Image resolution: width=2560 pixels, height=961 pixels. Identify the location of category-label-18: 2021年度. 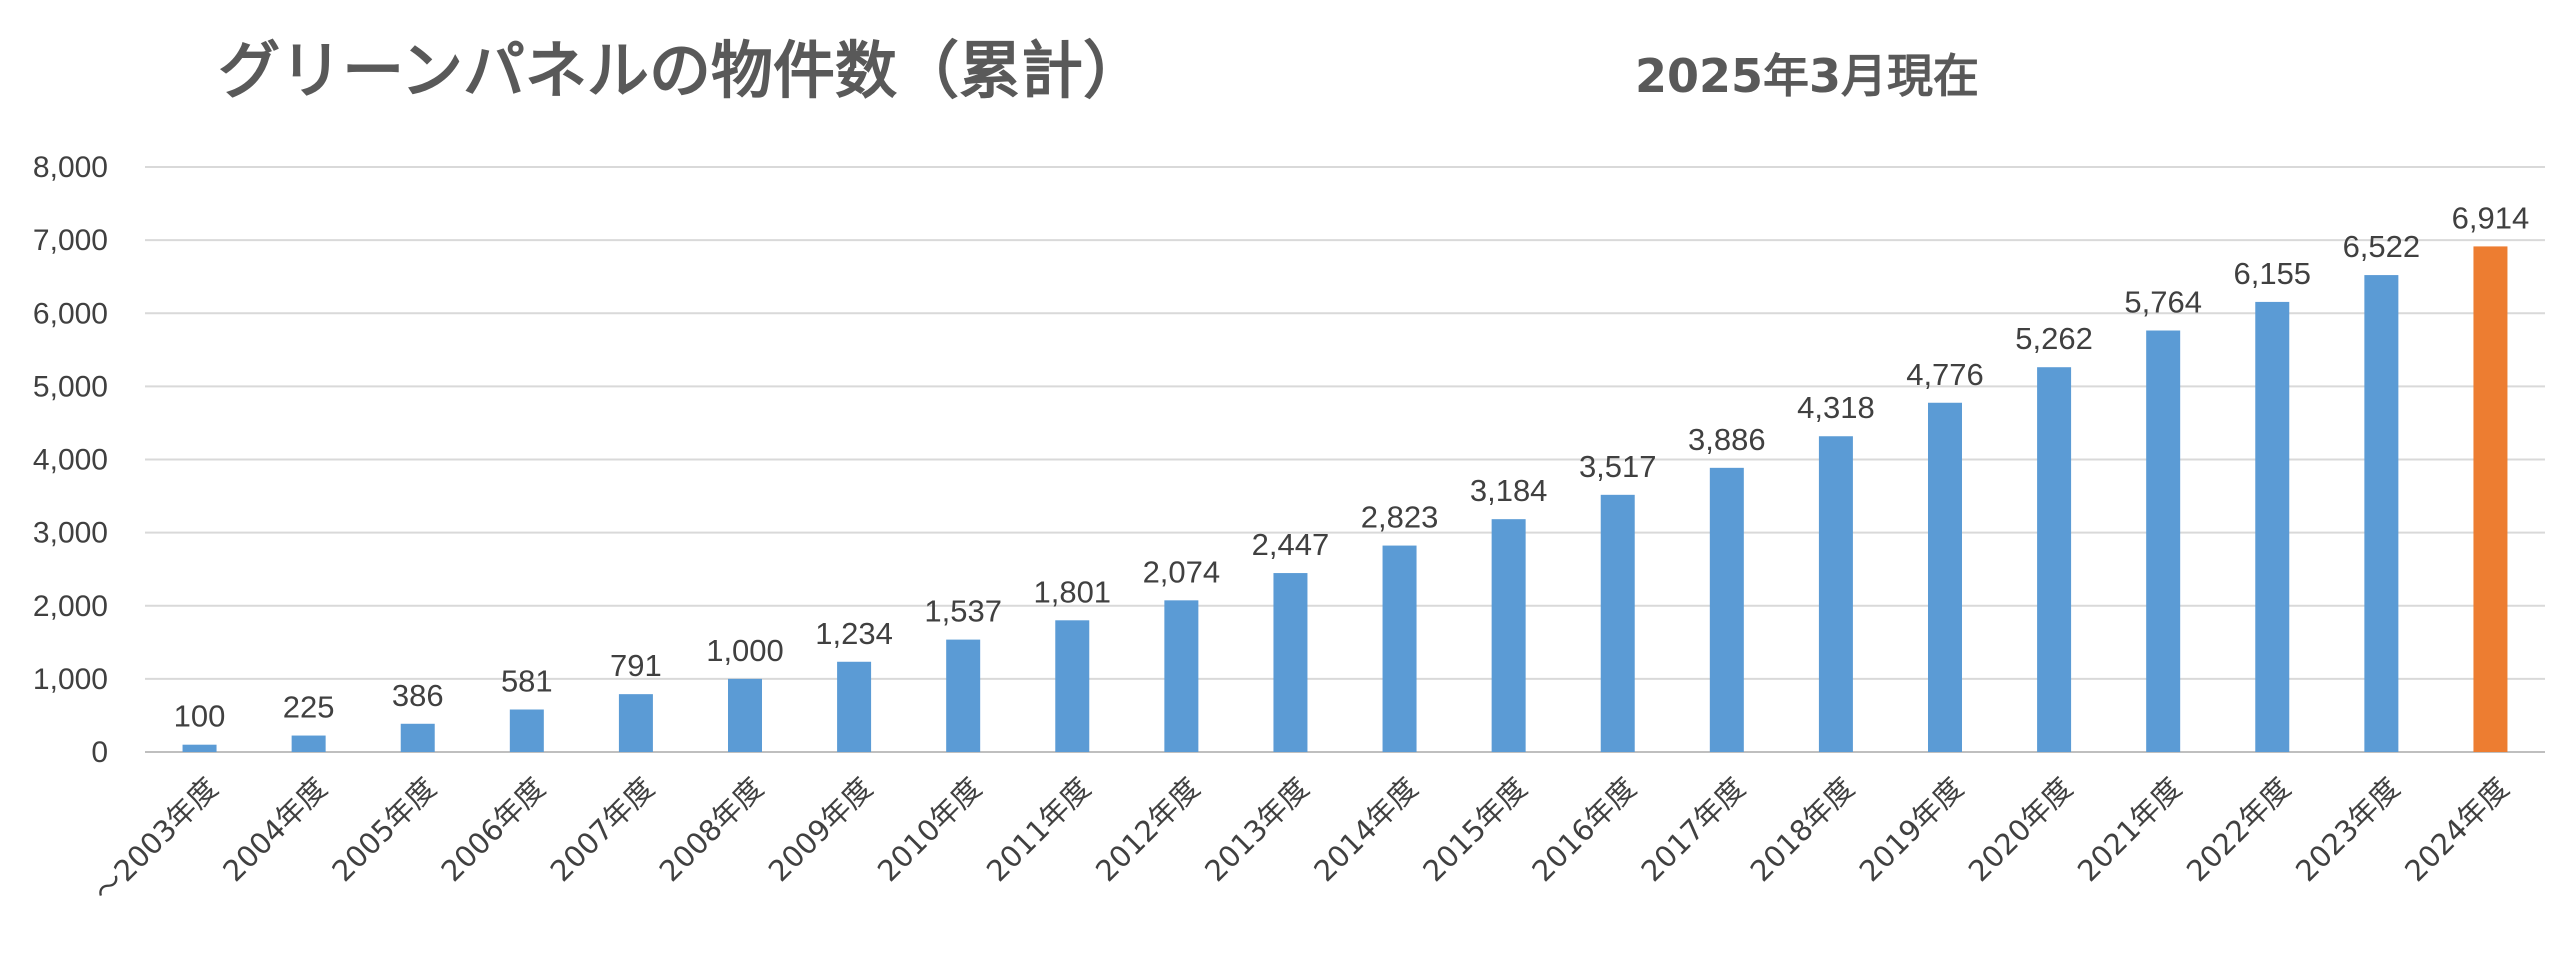
(2129, 829).